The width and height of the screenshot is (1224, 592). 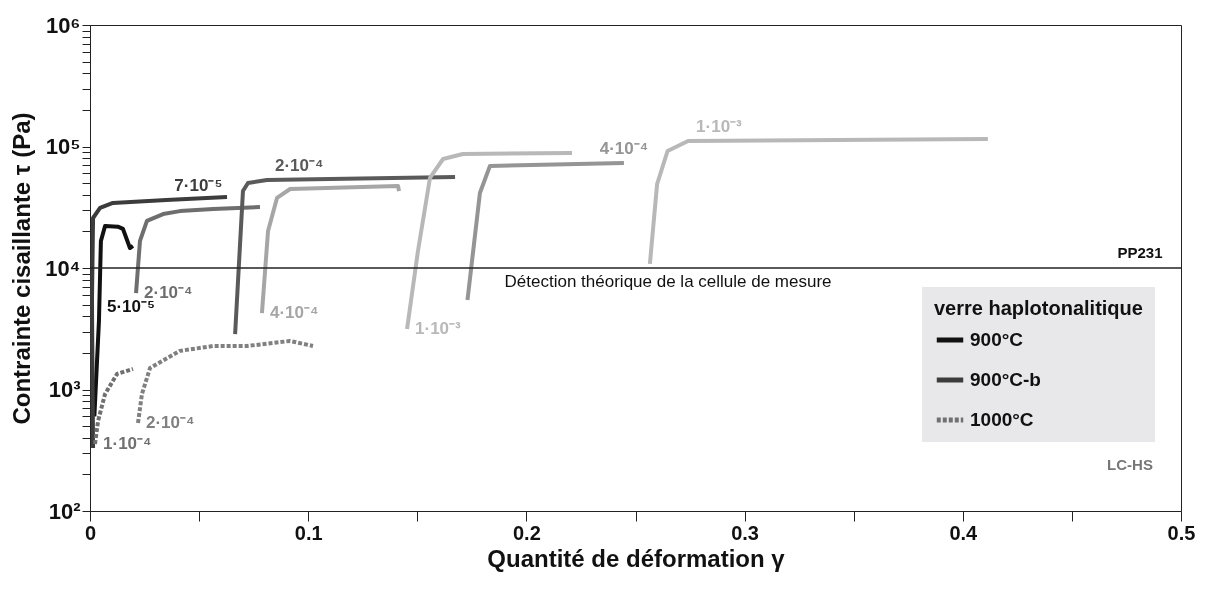 What do you see at coordinates (745, 532) in the screenshot?
I see `x-tick-label: 0.3` at bounding box center [745, 532].